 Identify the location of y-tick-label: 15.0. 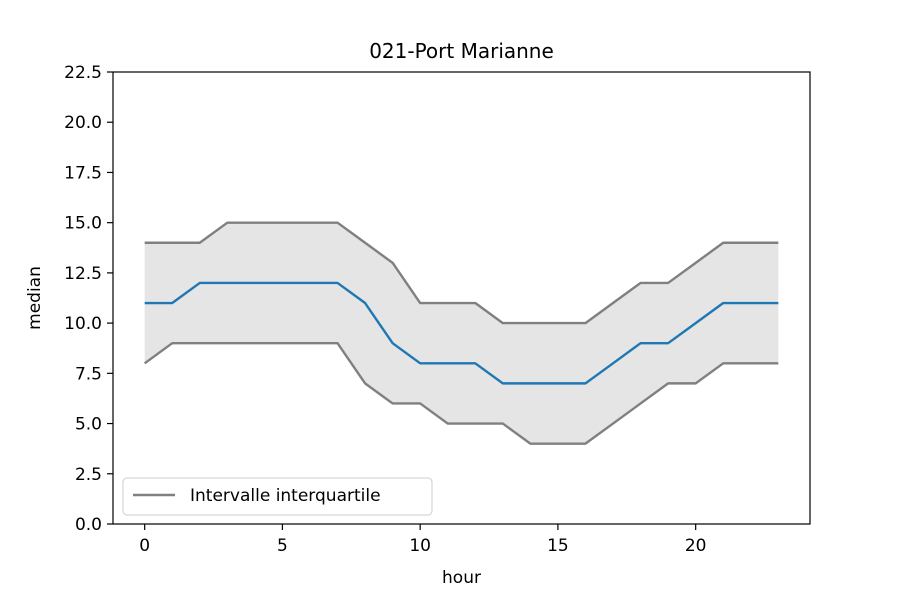
(83, 224).